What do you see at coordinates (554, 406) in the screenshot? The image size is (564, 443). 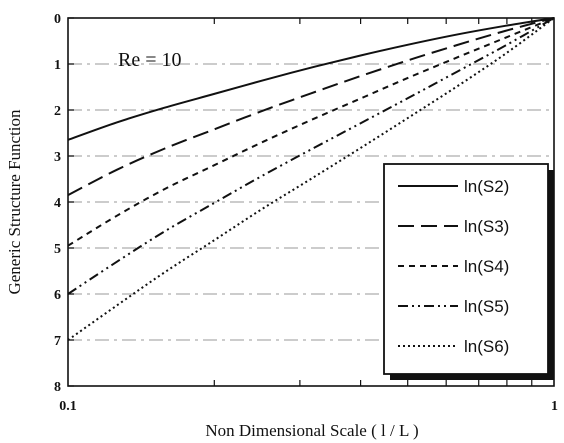 I see `x-tick-label: 1` at bounding box center [554, 406].